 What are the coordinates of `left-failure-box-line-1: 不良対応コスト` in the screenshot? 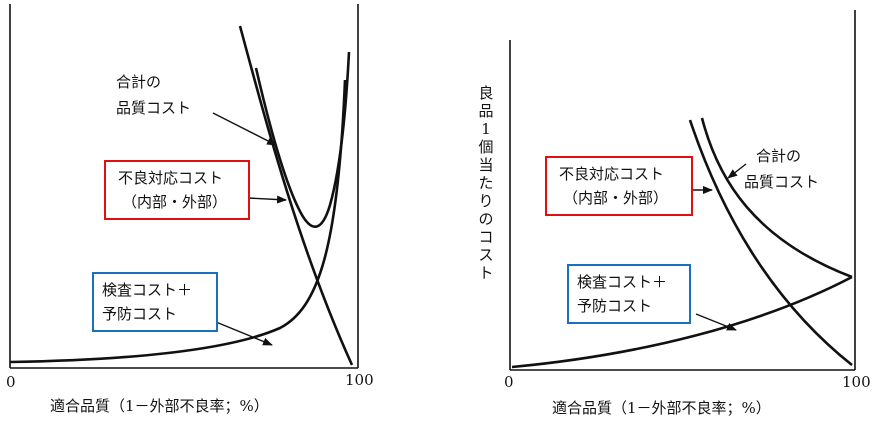 It's located at (171, 178).